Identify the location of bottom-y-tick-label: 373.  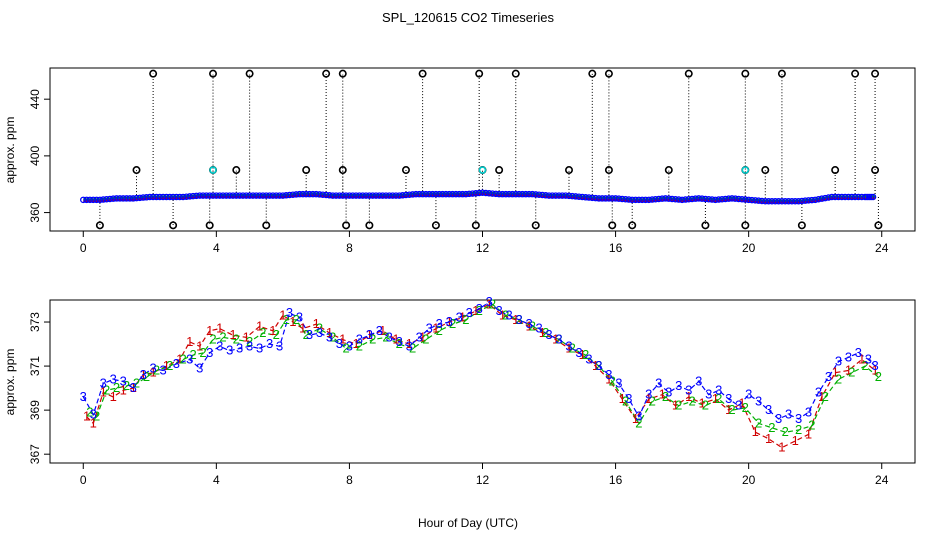
(35, 322).